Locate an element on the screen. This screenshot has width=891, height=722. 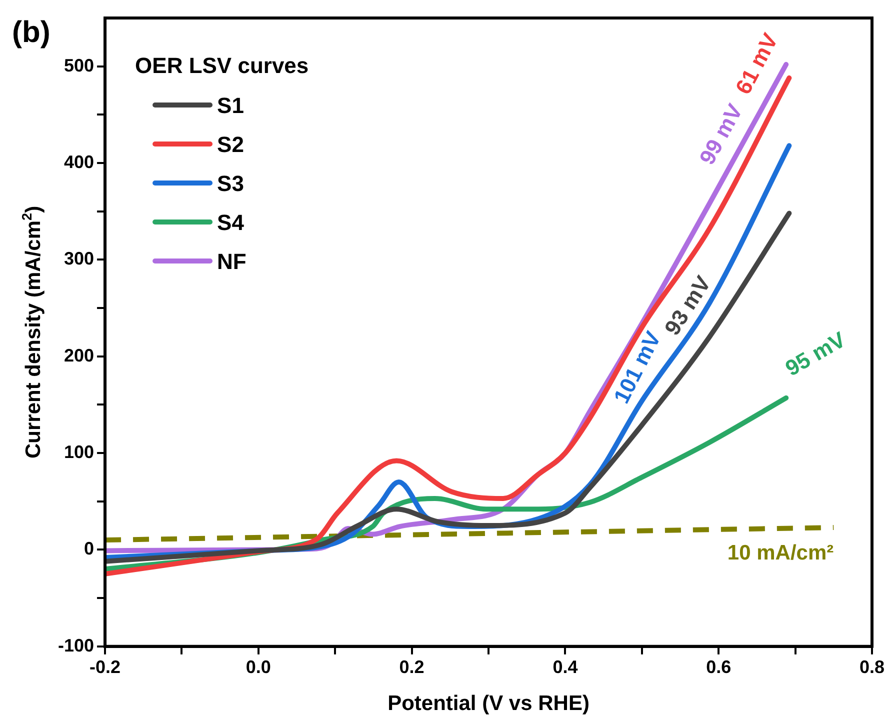
y-tick-label: 400 is located at coordinates (79, 162).